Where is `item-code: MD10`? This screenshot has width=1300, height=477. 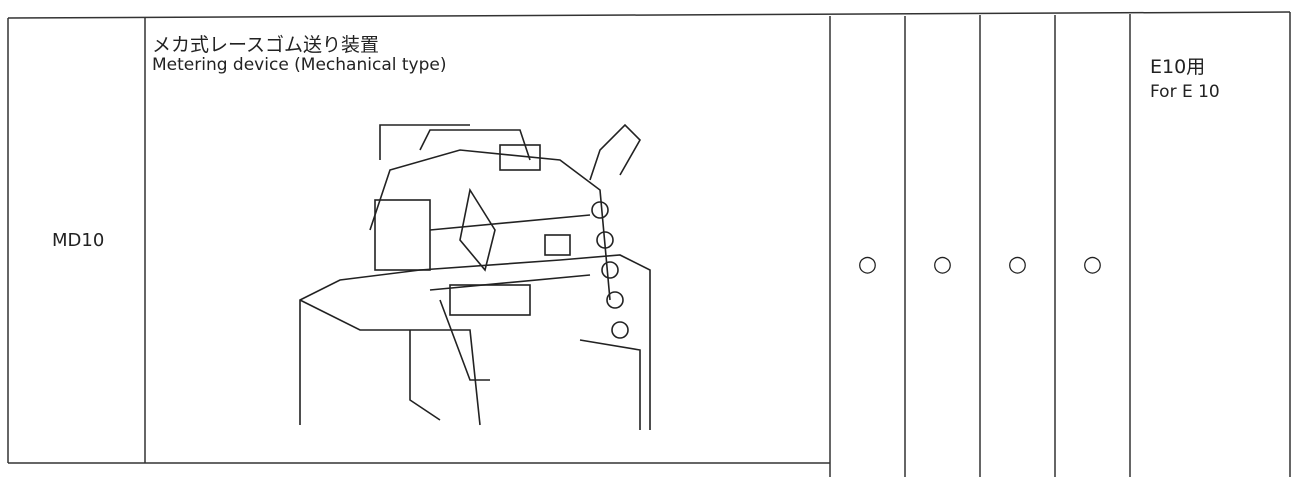
item-code: MD10 is located at coordinates (78, 240).